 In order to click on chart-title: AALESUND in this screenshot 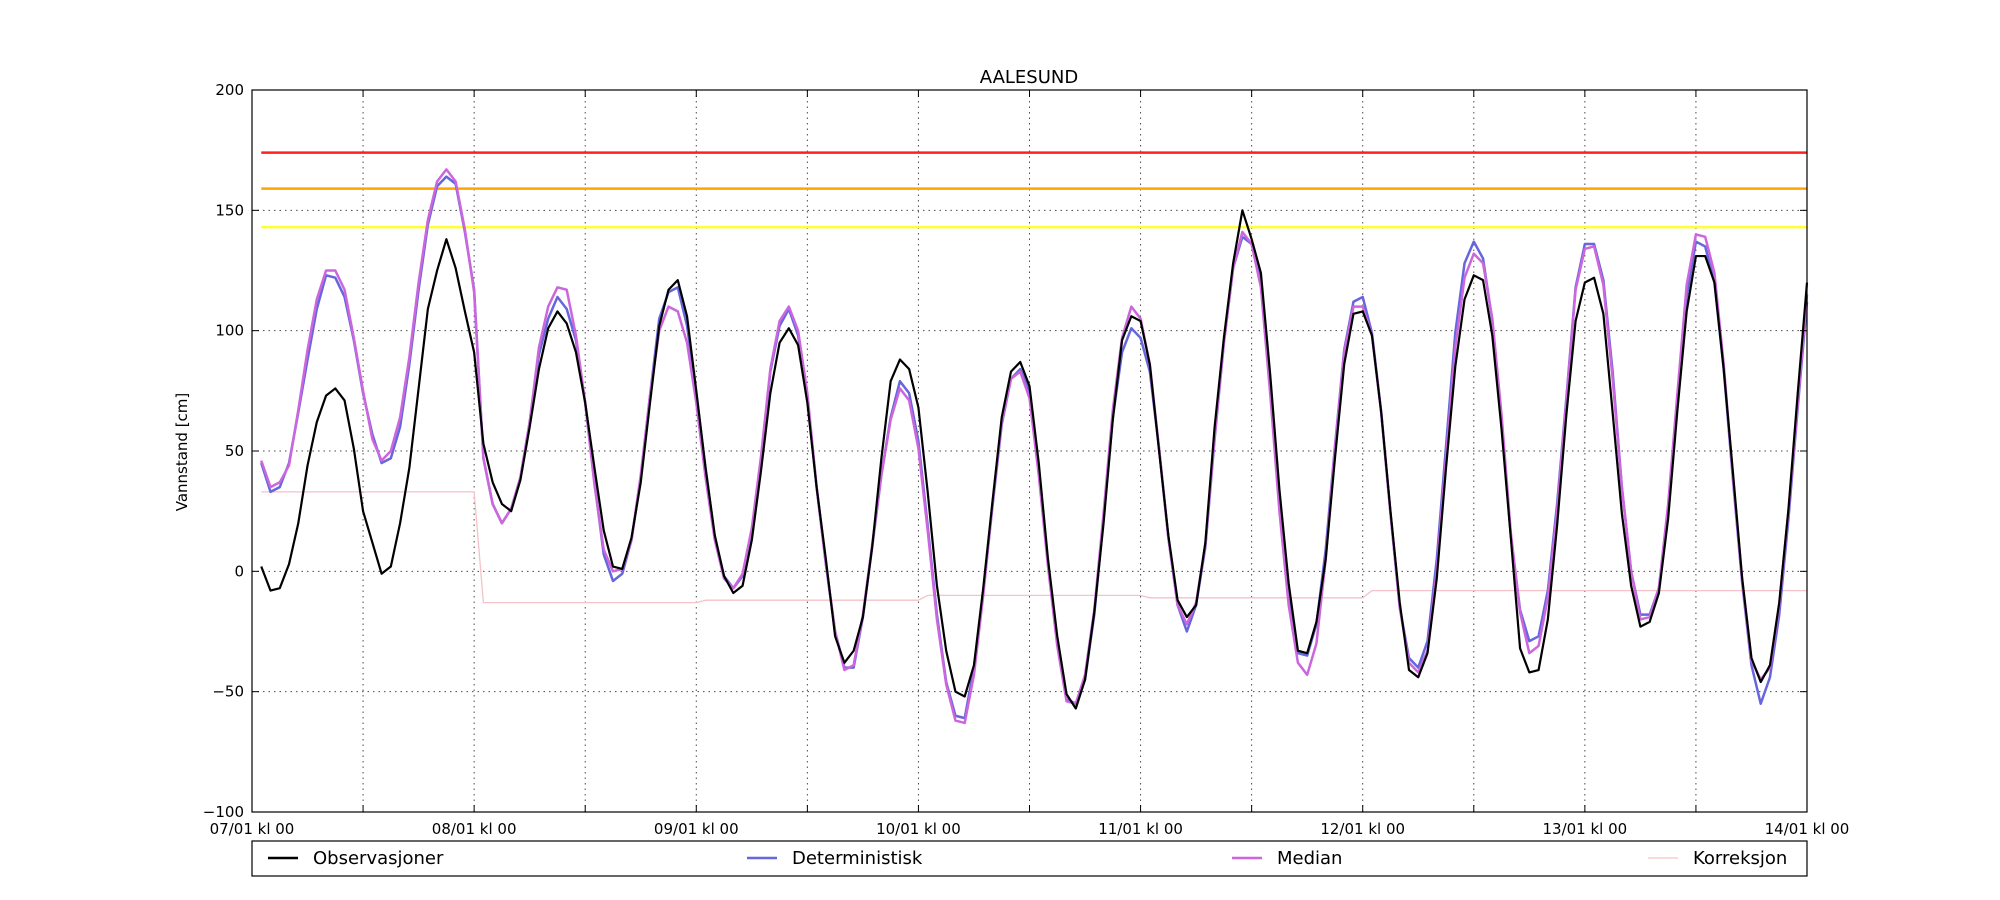, I will do `click(1029, 77)`.